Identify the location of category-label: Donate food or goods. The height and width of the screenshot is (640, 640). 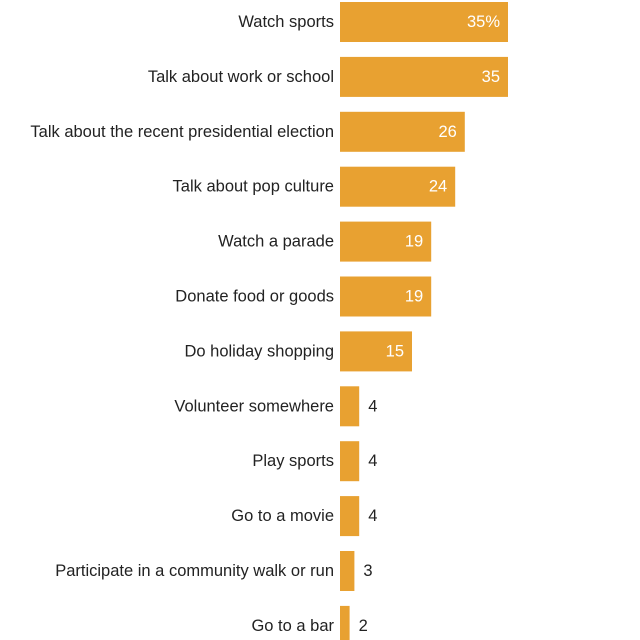
(254, 297).